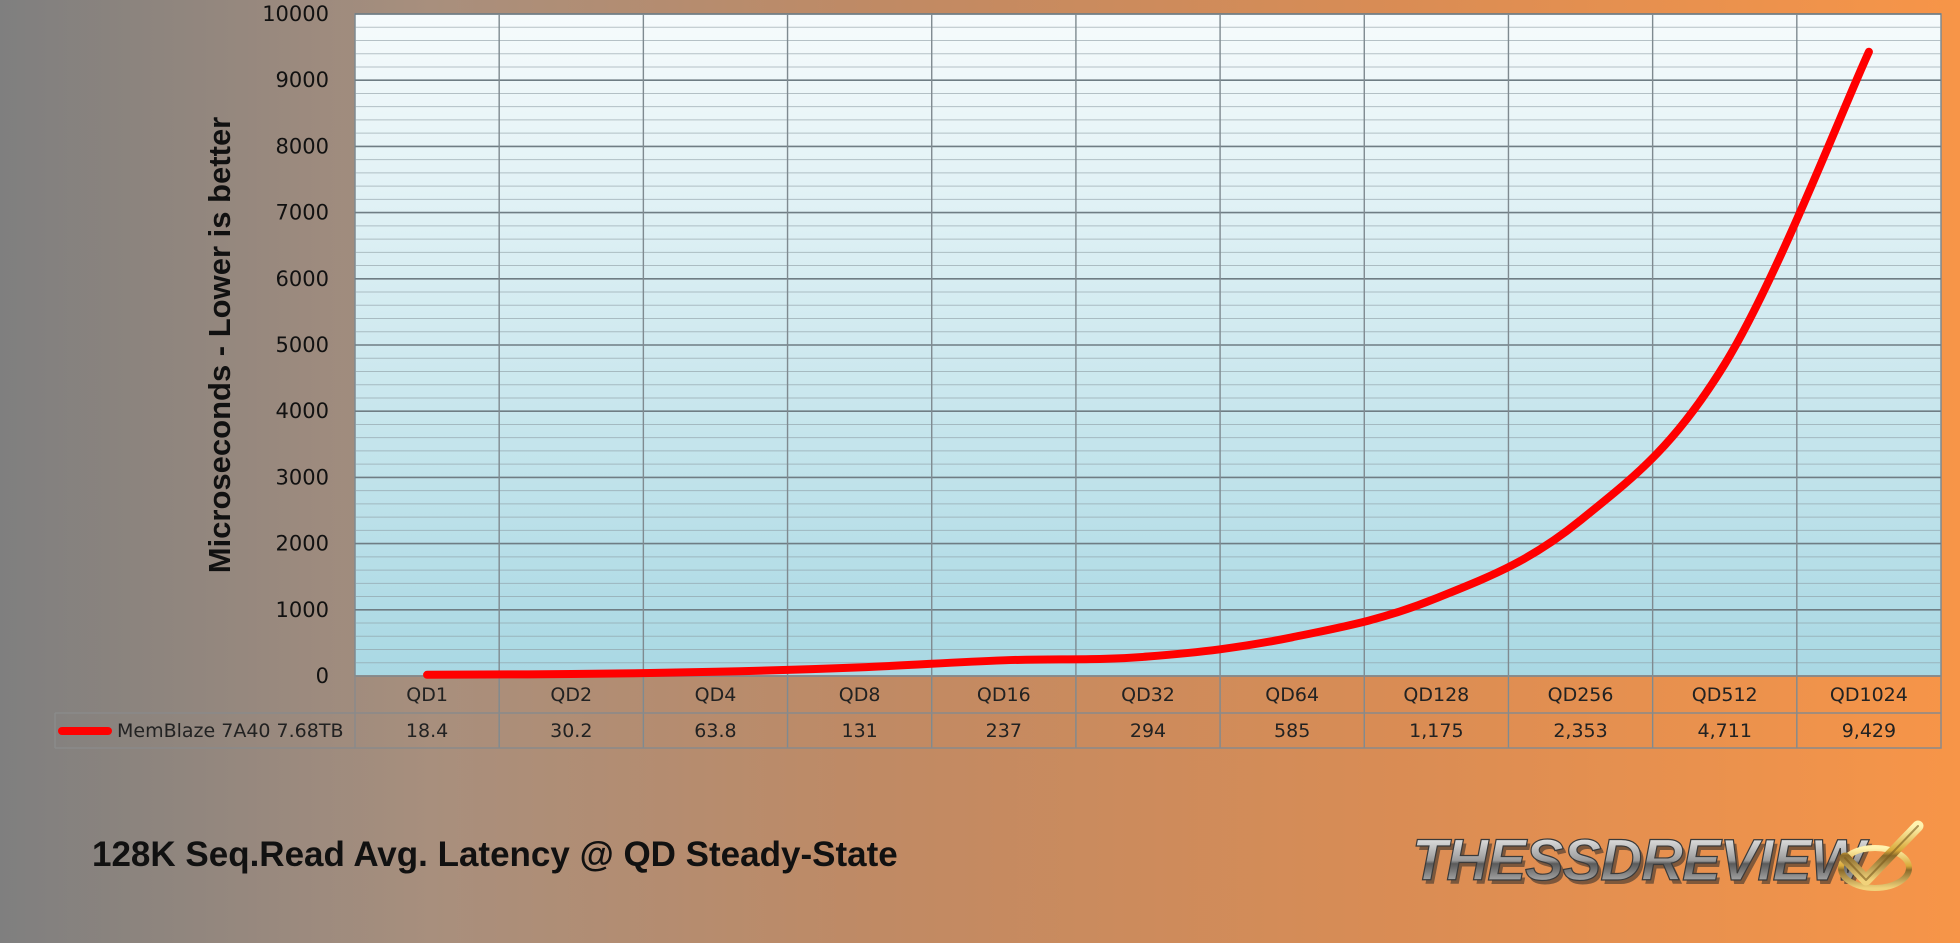 This screenshot has width=1960, height=943. Describe the element at coordinates (219, 345) in the screenshot. I see `y-axis-label: Microseconds - Lower is better` at that location.